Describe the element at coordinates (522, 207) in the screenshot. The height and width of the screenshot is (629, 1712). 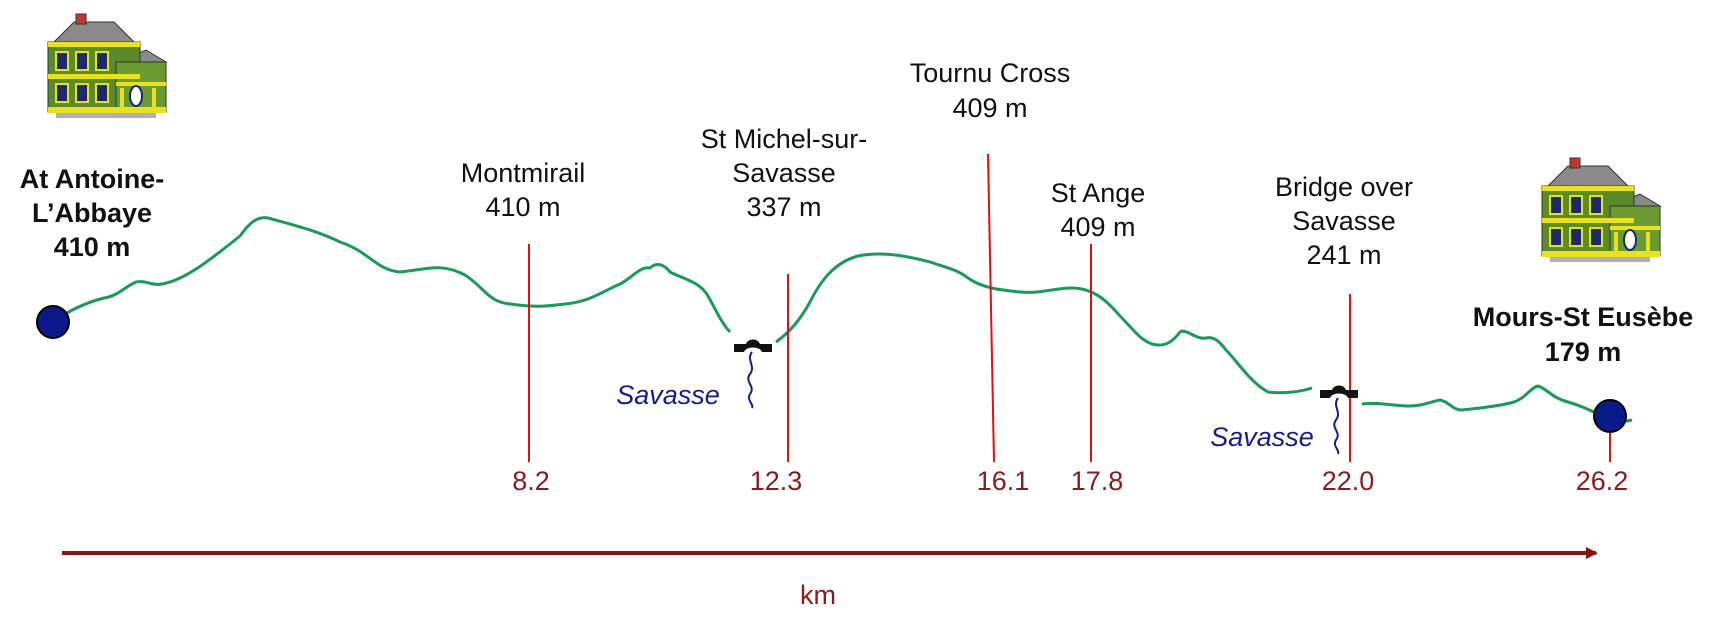
I see `waypoint-elevation: 410 m` at that location.